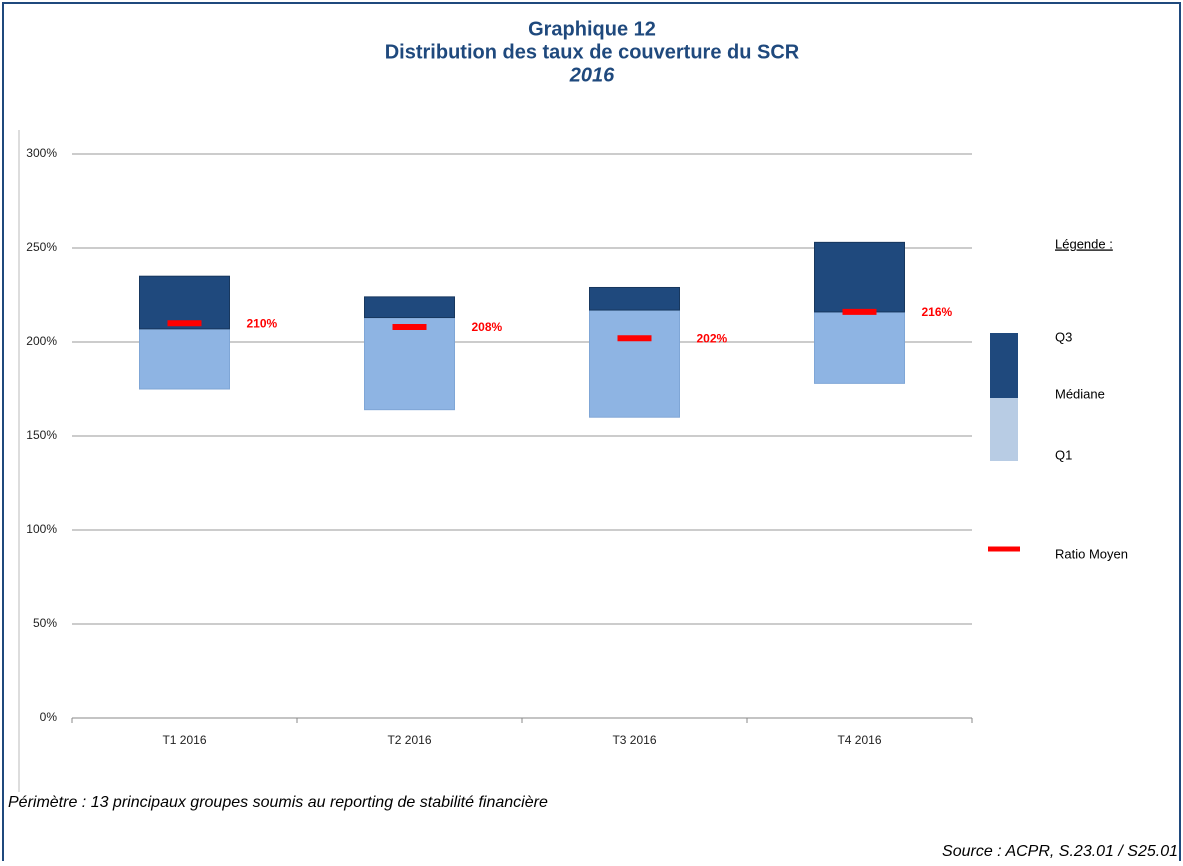  What do you see at coordinates (859, 740) in the screenshot?
I see `x-tick-label: T4 2016` at bounding box center [859, 740].